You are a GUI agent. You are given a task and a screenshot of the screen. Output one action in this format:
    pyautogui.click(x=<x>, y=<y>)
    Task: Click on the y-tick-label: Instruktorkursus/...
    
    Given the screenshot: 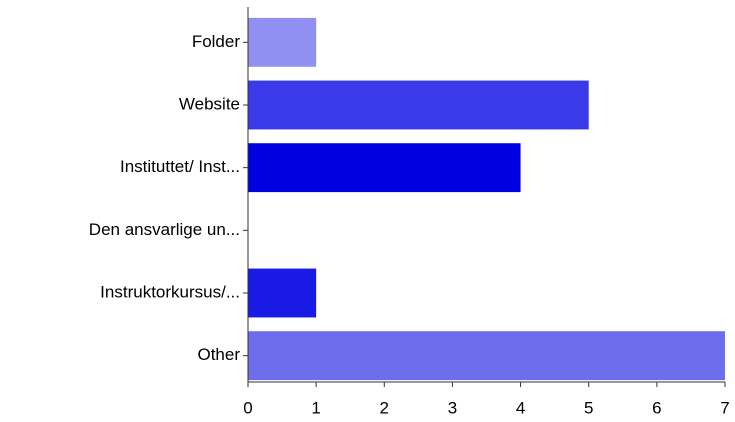 What is the action you would take?
    pyautogui.click(x=170, y=291)
    